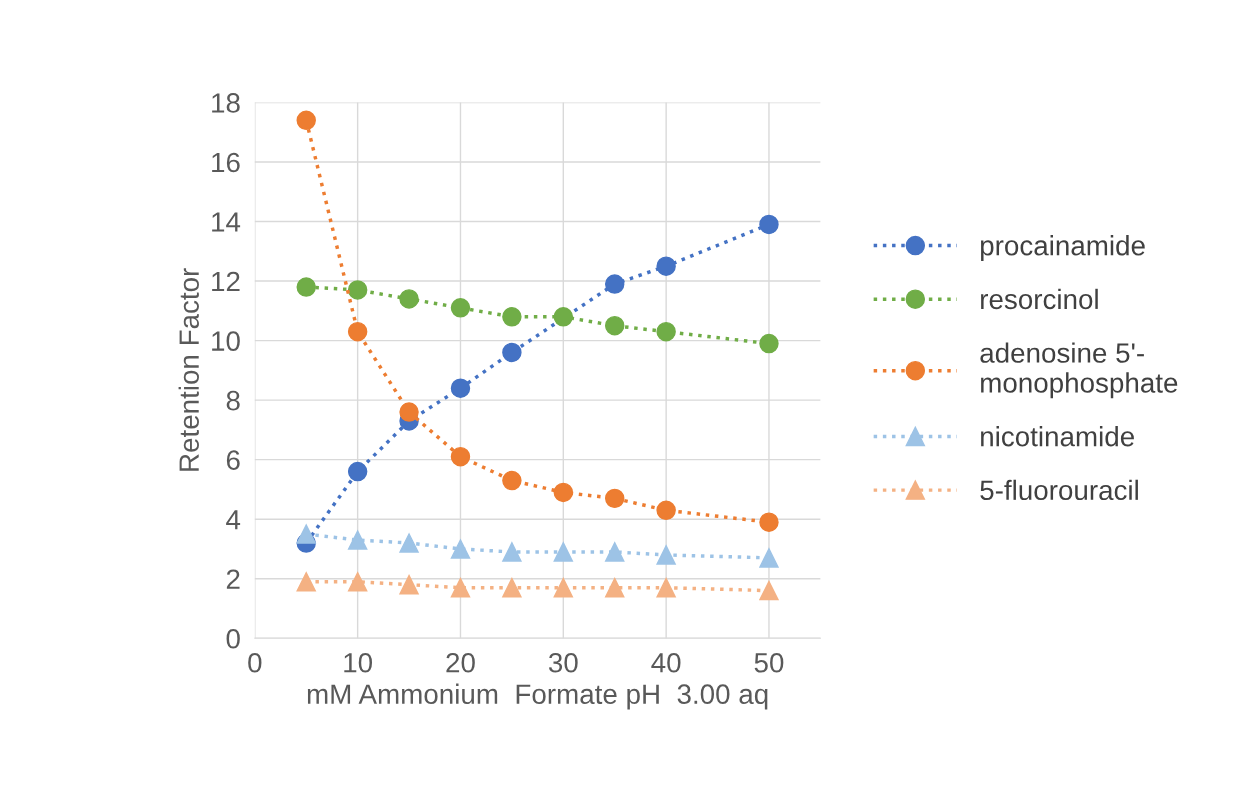 Image resolution: width=1243 pixels, height=788 pixels. I want to click on x-axis-title: mM Ammonium Formate pH 3.00 aq, so click(537, 696).